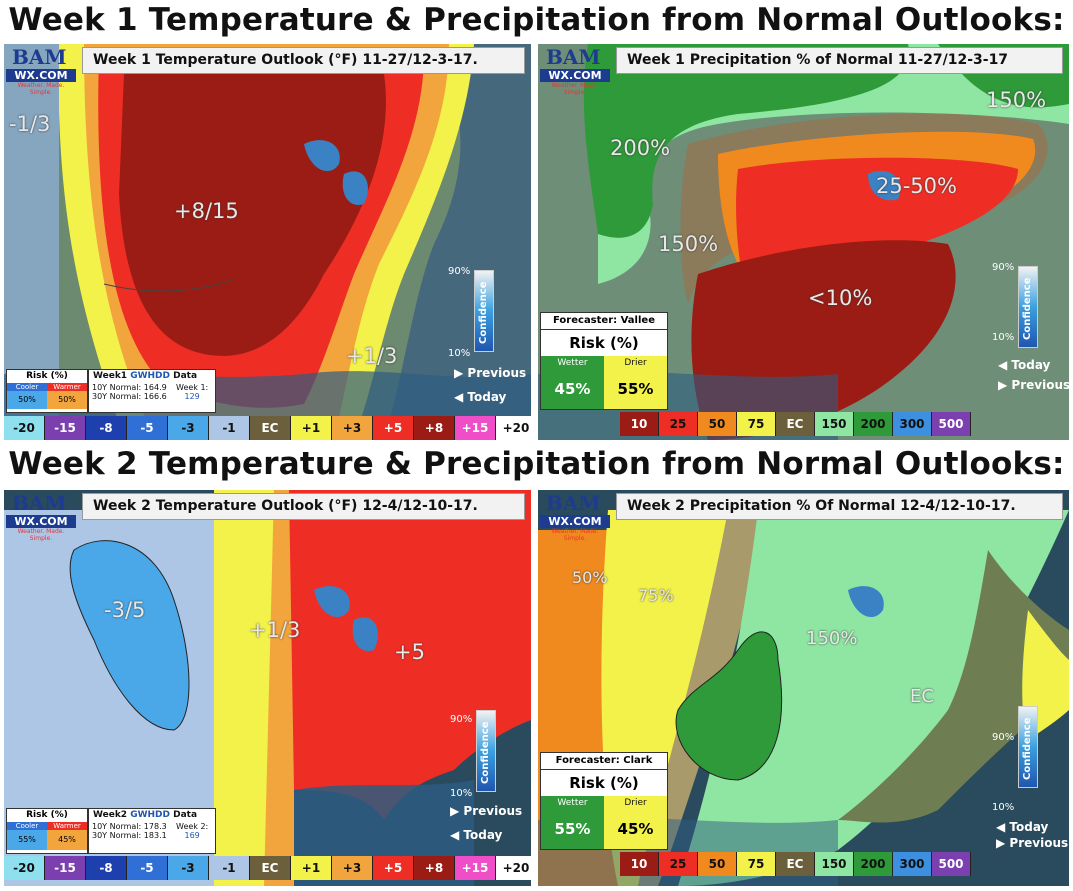  What do you see at coordinates (129, 826) in the screenshot?
I see `gwhdd-10y: 10Y Normal: 178.3` at bounding box center [129, 826].